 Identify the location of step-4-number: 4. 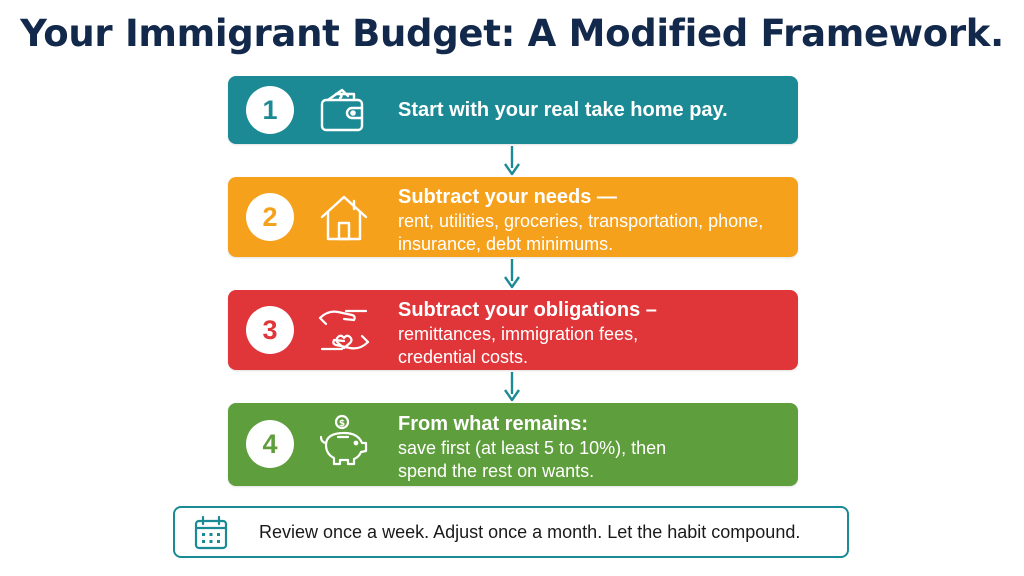
(270, 444).